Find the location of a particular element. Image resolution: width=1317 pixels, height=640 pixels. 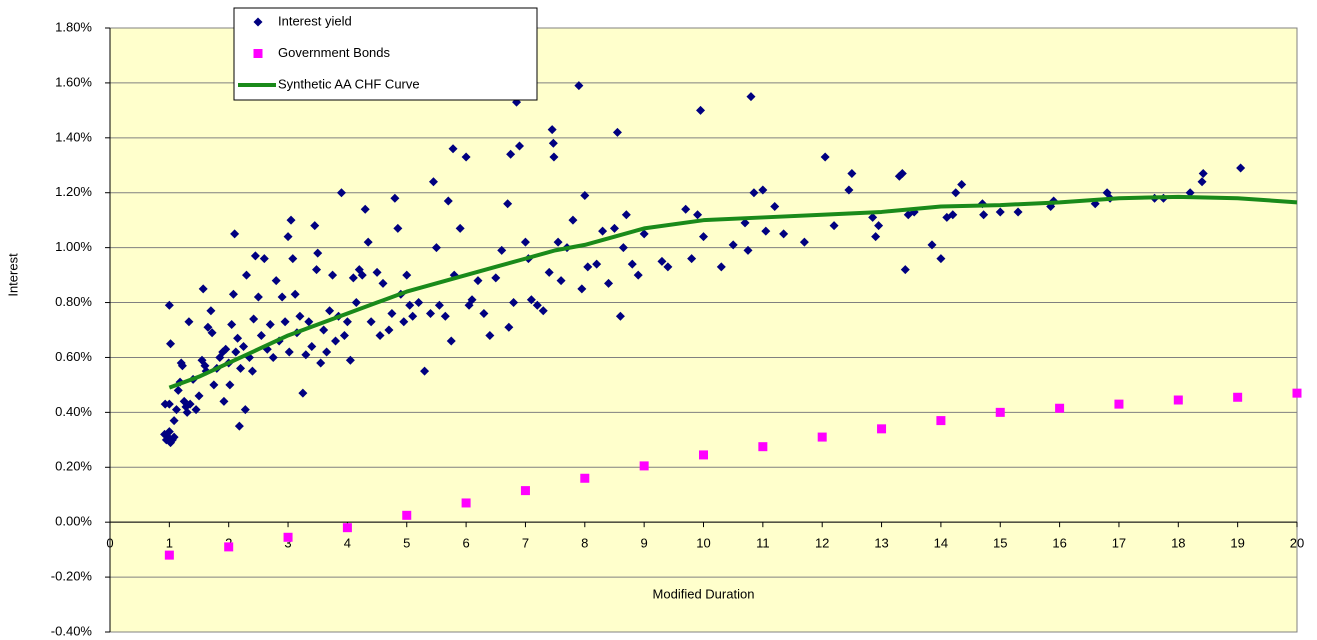

x-tick-label: 18 is located at coordinates (1178, 543).